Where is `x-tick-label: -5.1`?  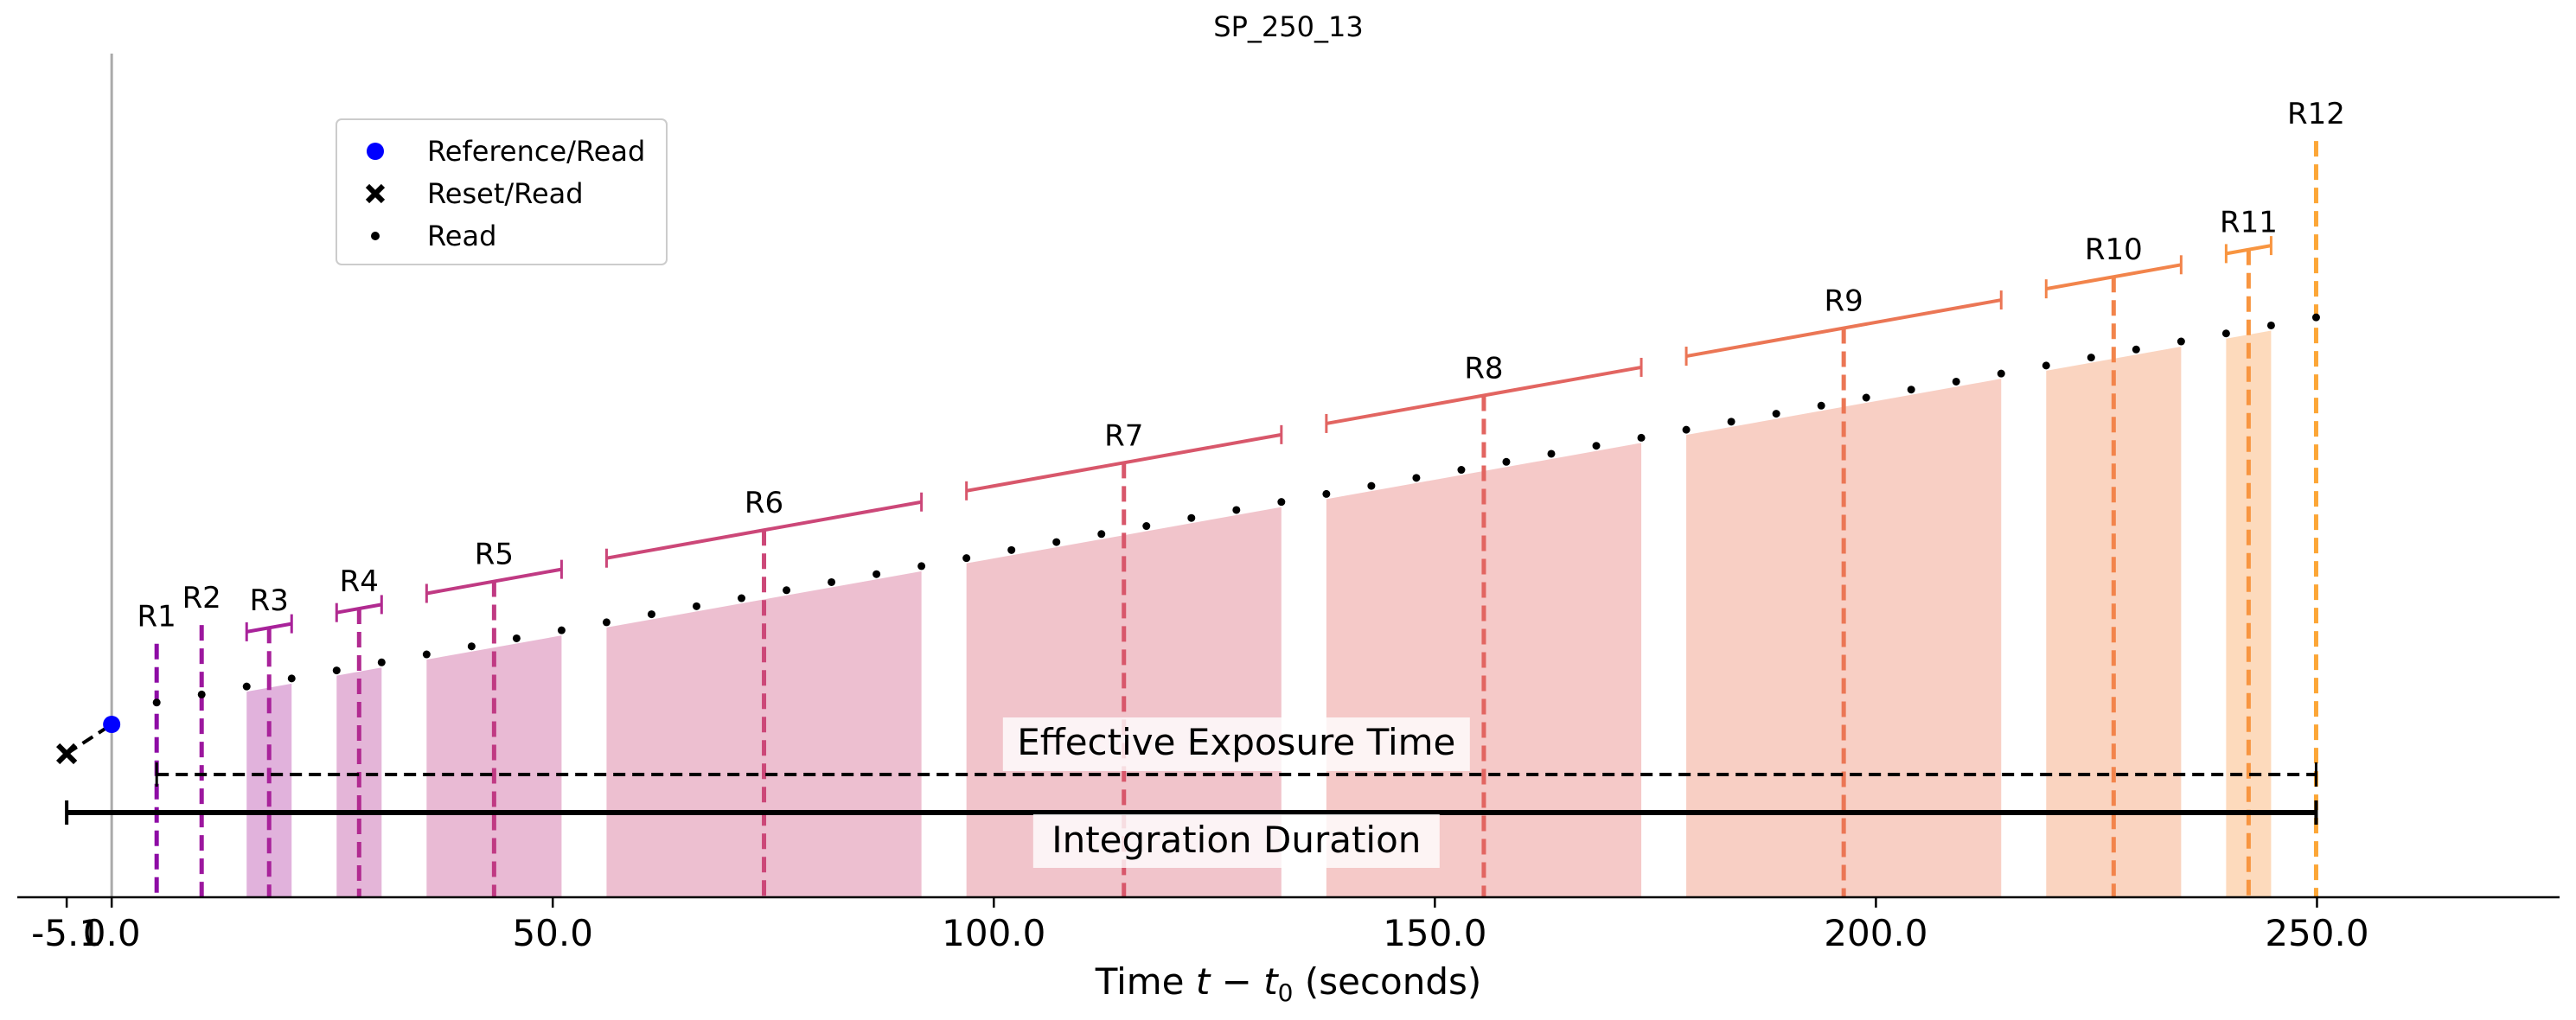 x-tick-label: -5.1 is located at coordinates (66, 933).